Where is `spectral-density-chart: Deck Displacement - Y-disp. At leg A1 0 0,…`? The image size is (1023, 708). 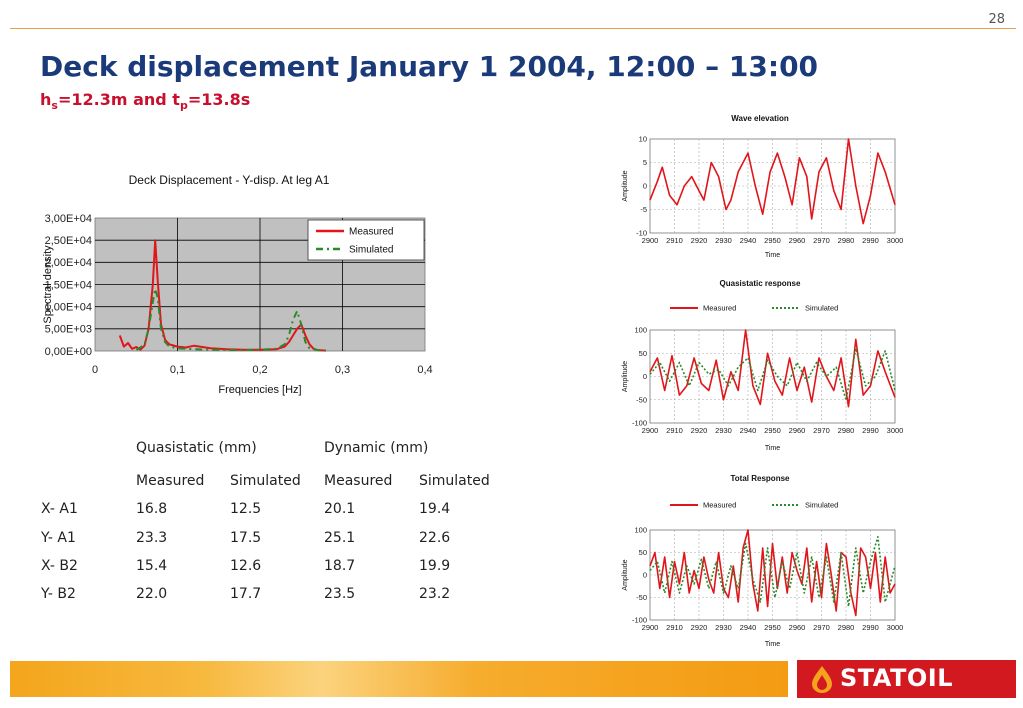 spectral-density-chart: Deck Displacement - Y-disp. At leg A1 0 0,… is located at coordinates (238, 282).